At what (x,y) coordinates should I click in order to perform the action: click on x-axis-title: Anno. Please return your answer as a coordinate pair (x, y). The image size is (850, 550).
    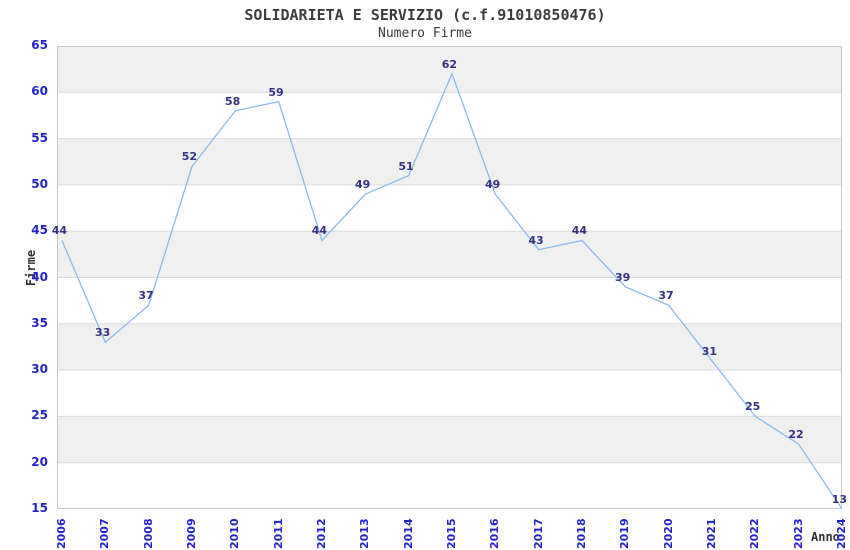
    Looking at the image, I should click on (825, 537).